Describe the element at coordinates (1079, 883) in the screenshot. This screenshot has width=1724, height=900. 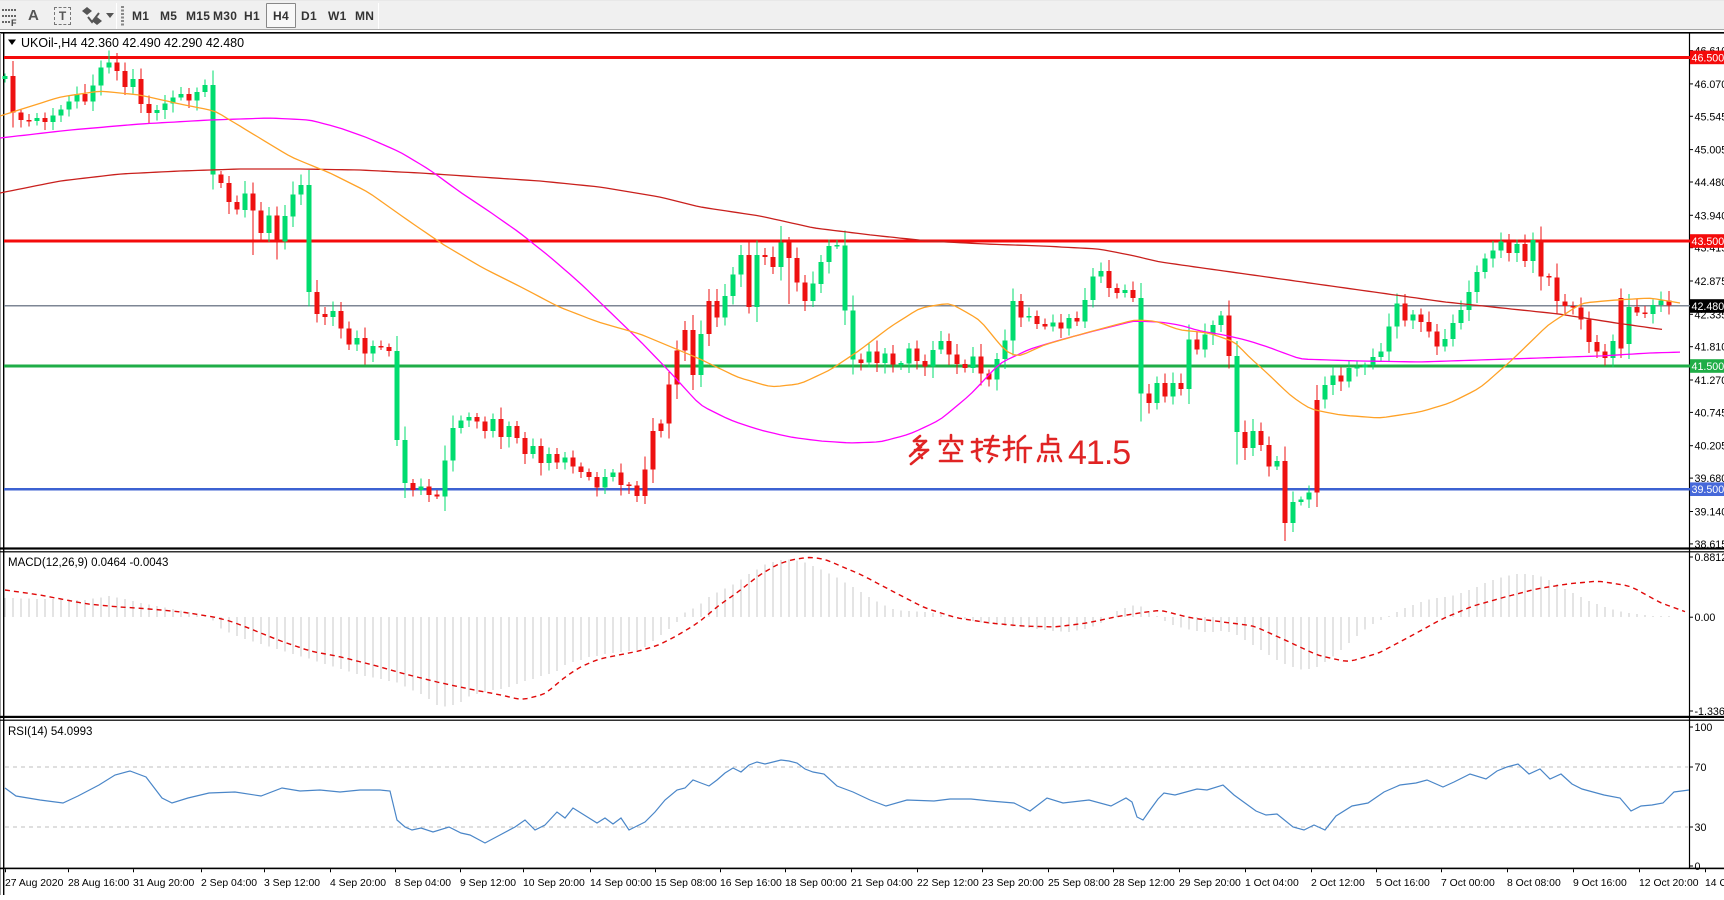
I see `svg-text: 25 Sep 08:00` at that location.